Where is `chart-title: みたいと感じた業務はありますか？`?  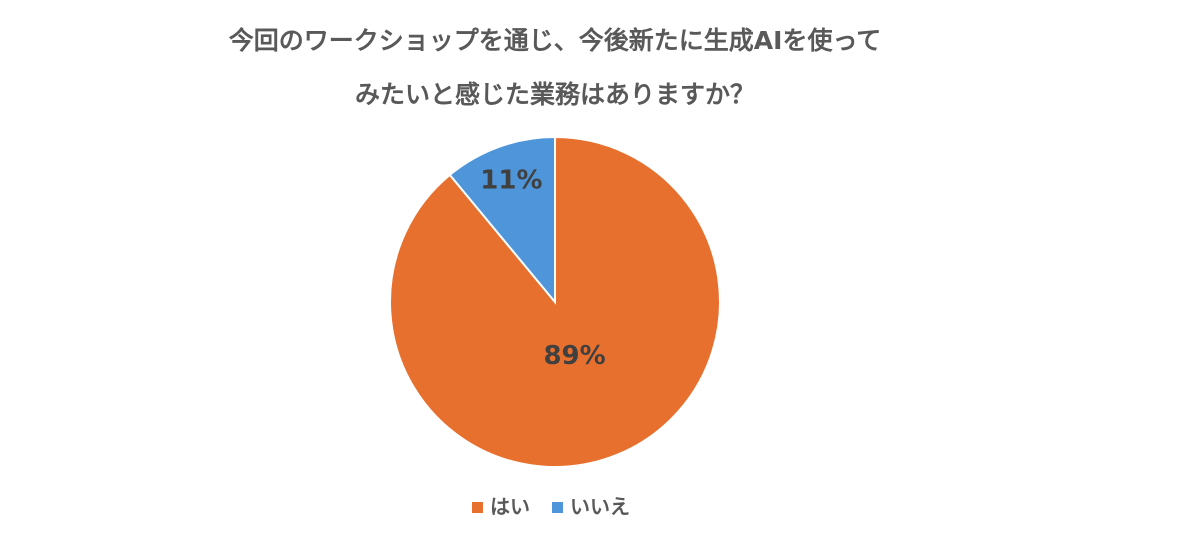 chart-title: みたいと感じた業務はありますか？ is located at coordinates (555, 94).